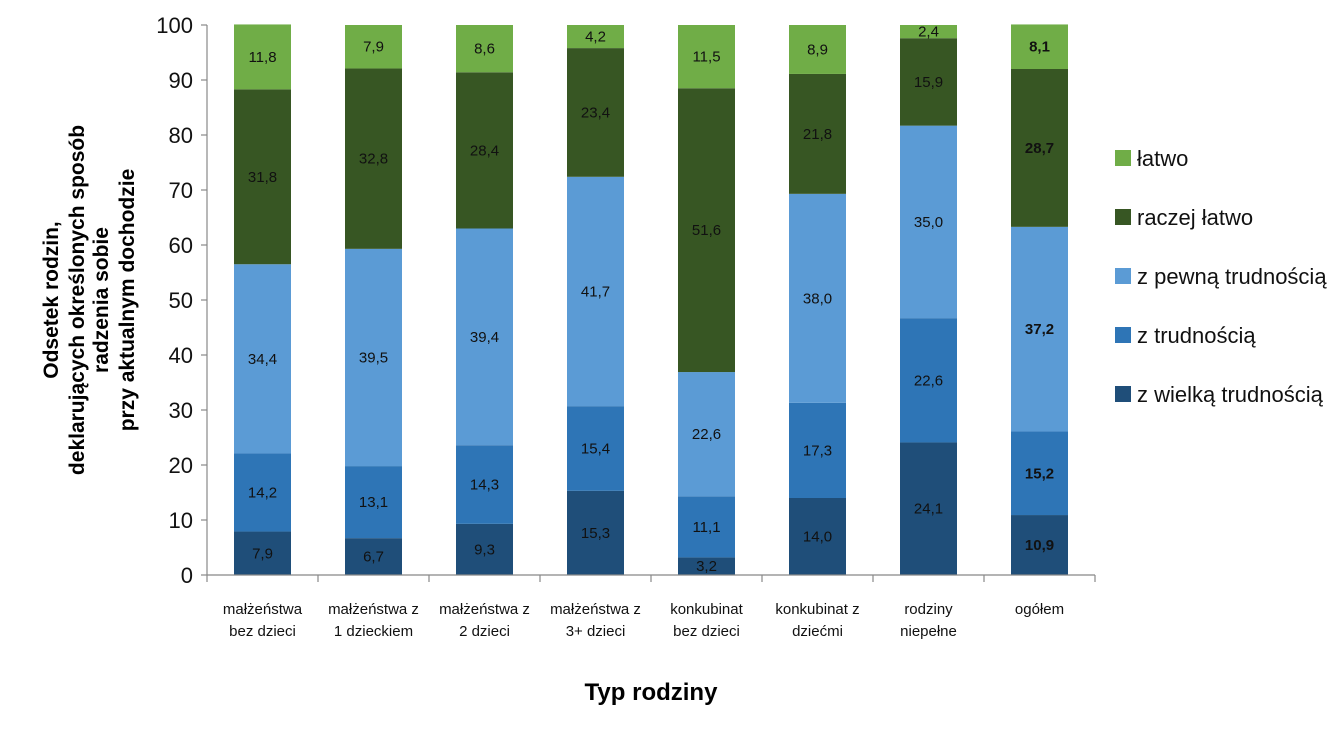 The image size is (1342, 741). What do you see at coordinates (1039, 329) in the screenshot?
I see `data-label: 37,2` at bounding box center [1039, 329].